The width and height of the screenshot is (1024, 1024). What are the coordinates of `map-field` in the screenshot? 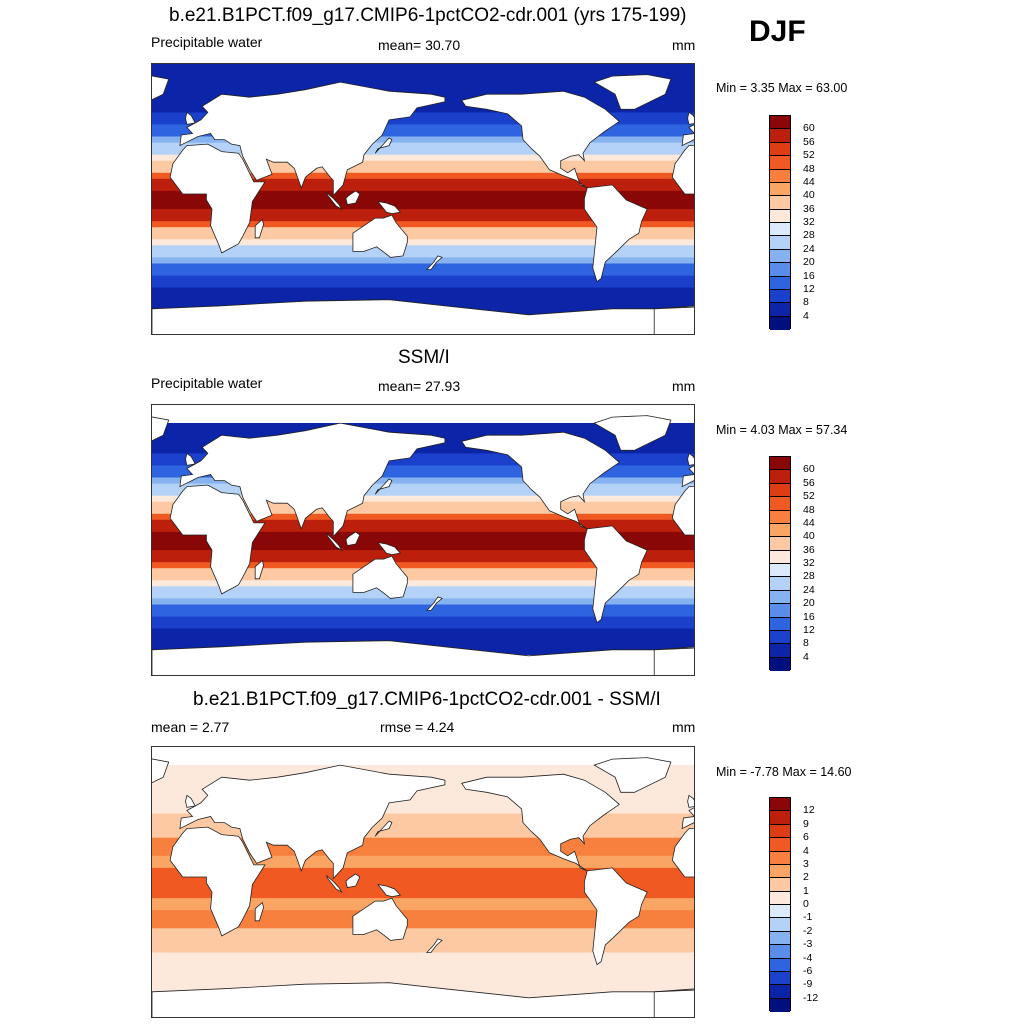 It's located at (423, 540).